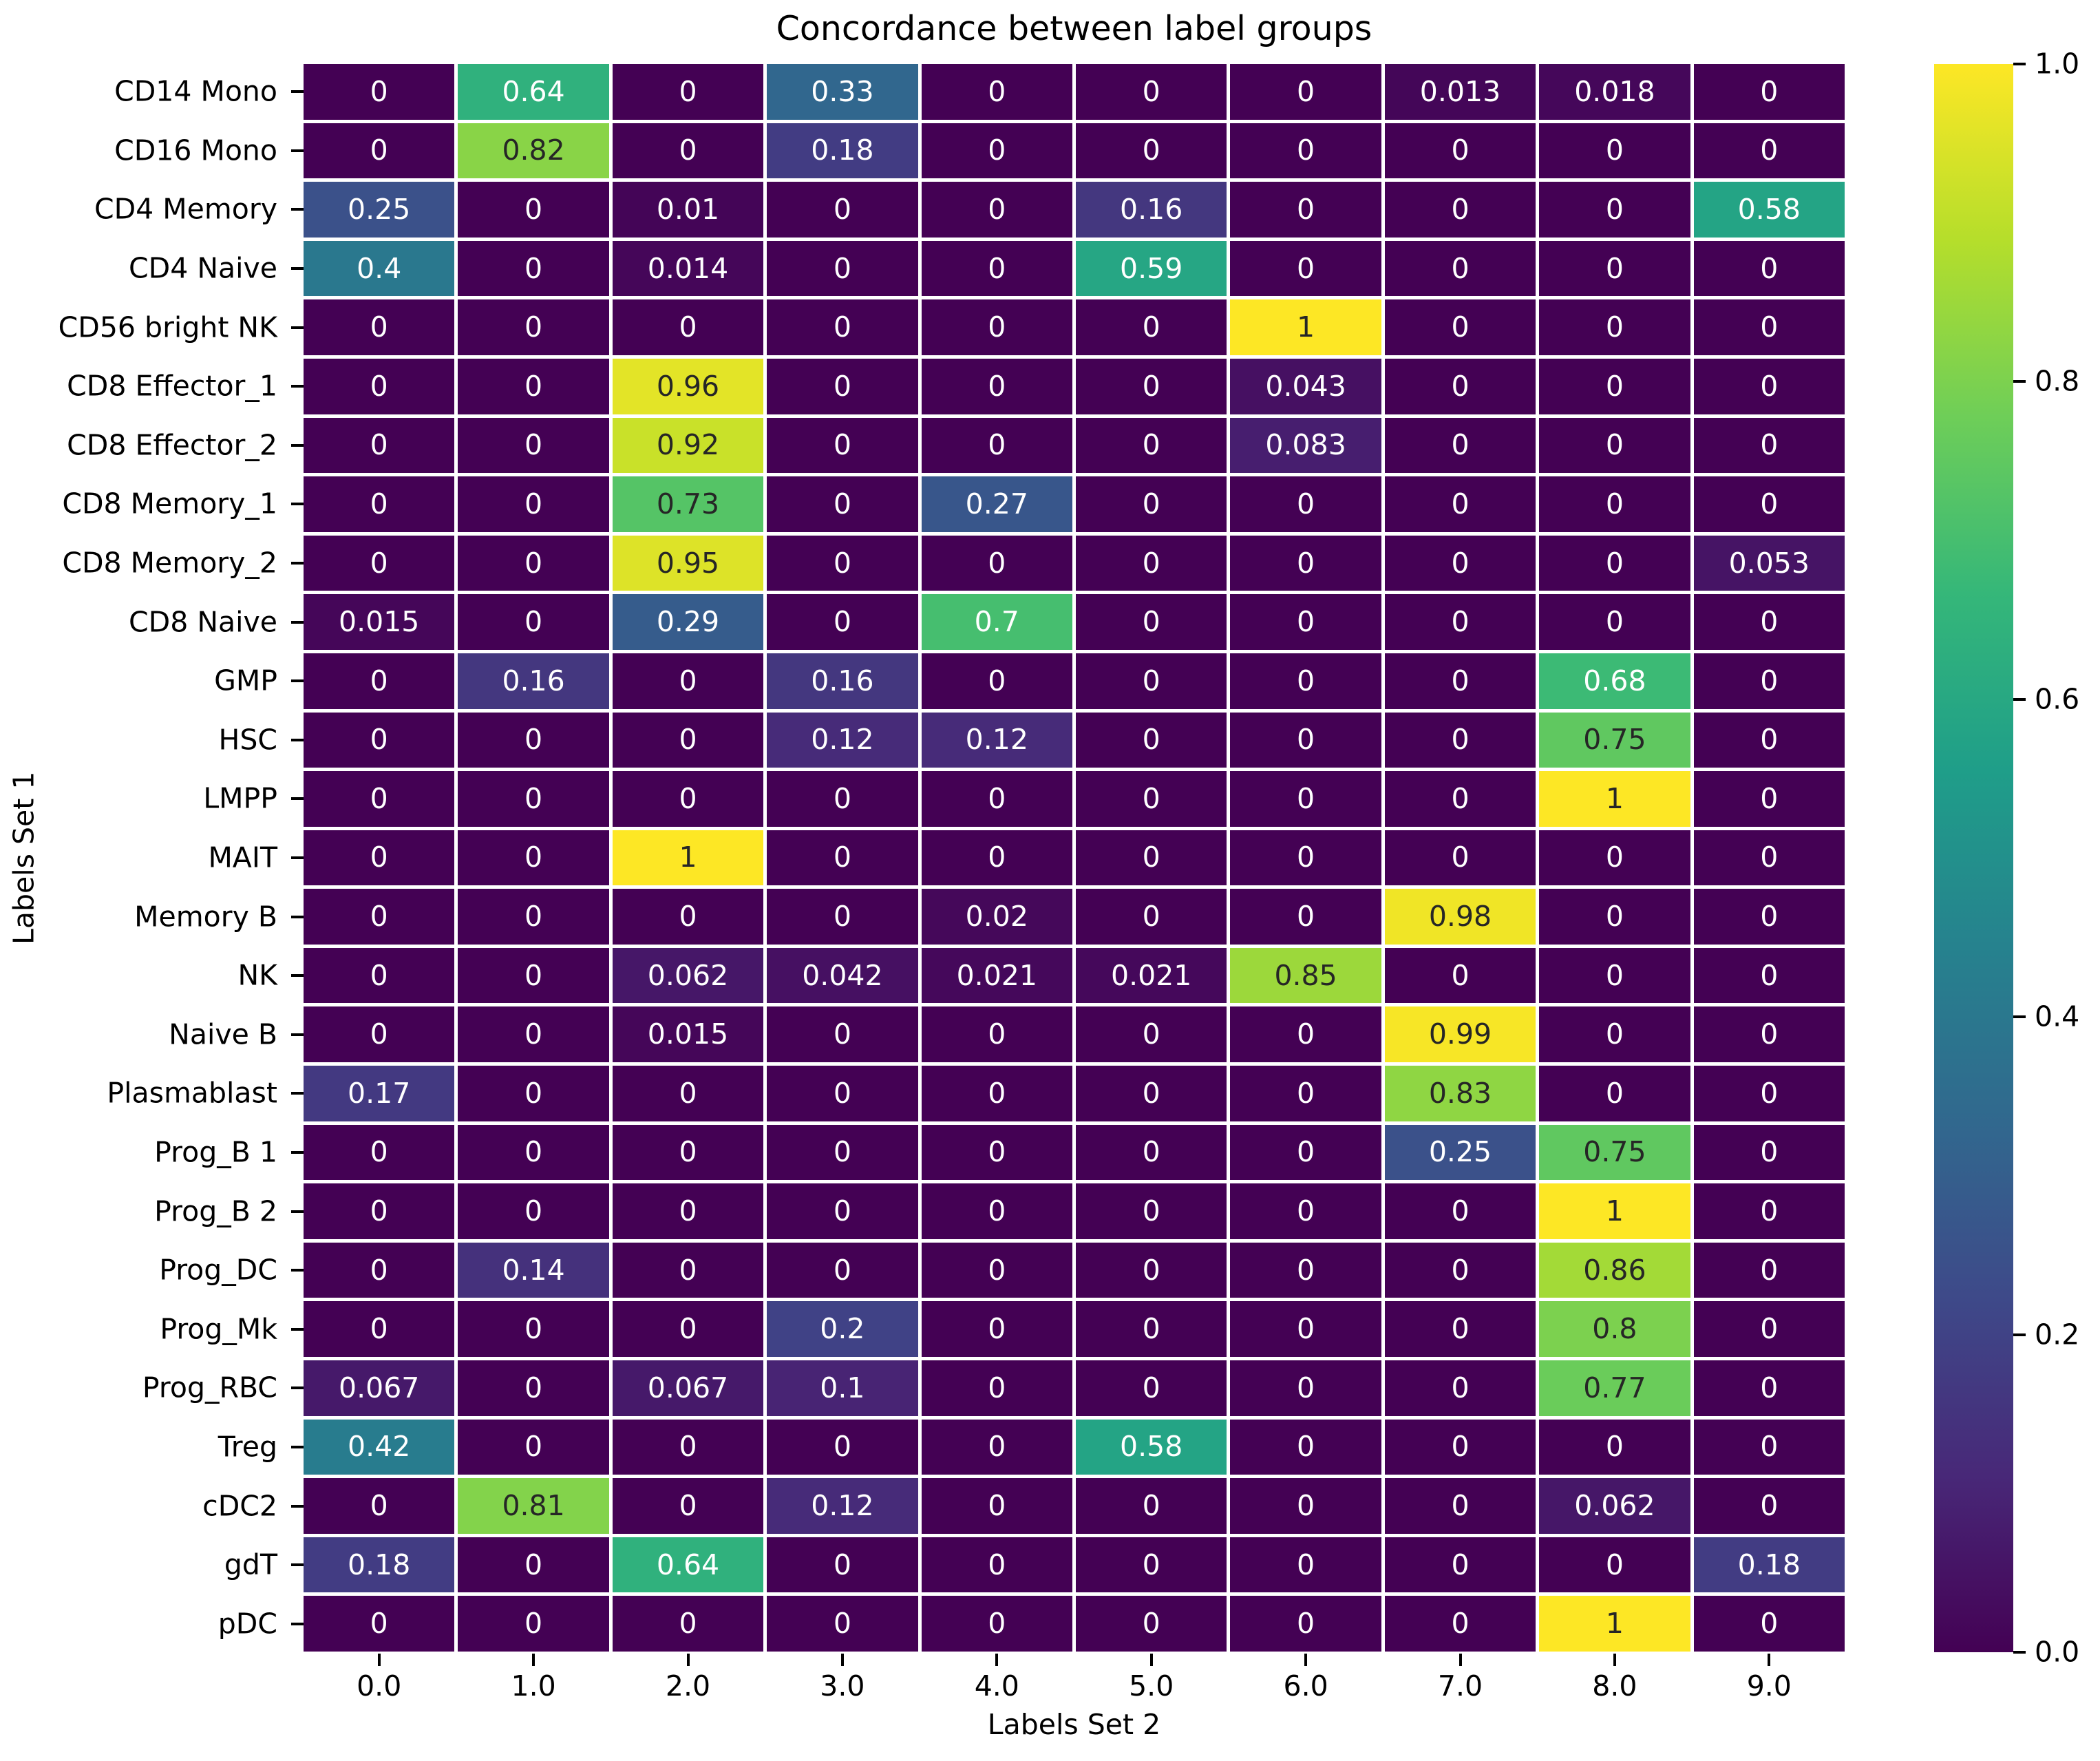  What do you see at coordinates (688, 446) in the screenshot?
I see `heatmap-cell: 0.92` at bounding box center [688, 446].